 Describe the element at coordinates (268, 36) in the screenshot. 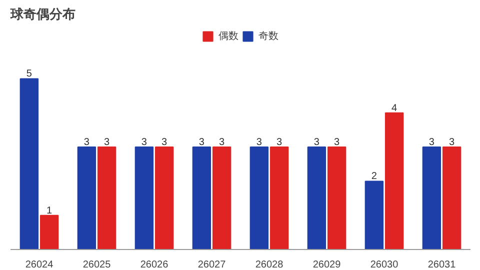

I see `legend-label: 奇数` at that location.